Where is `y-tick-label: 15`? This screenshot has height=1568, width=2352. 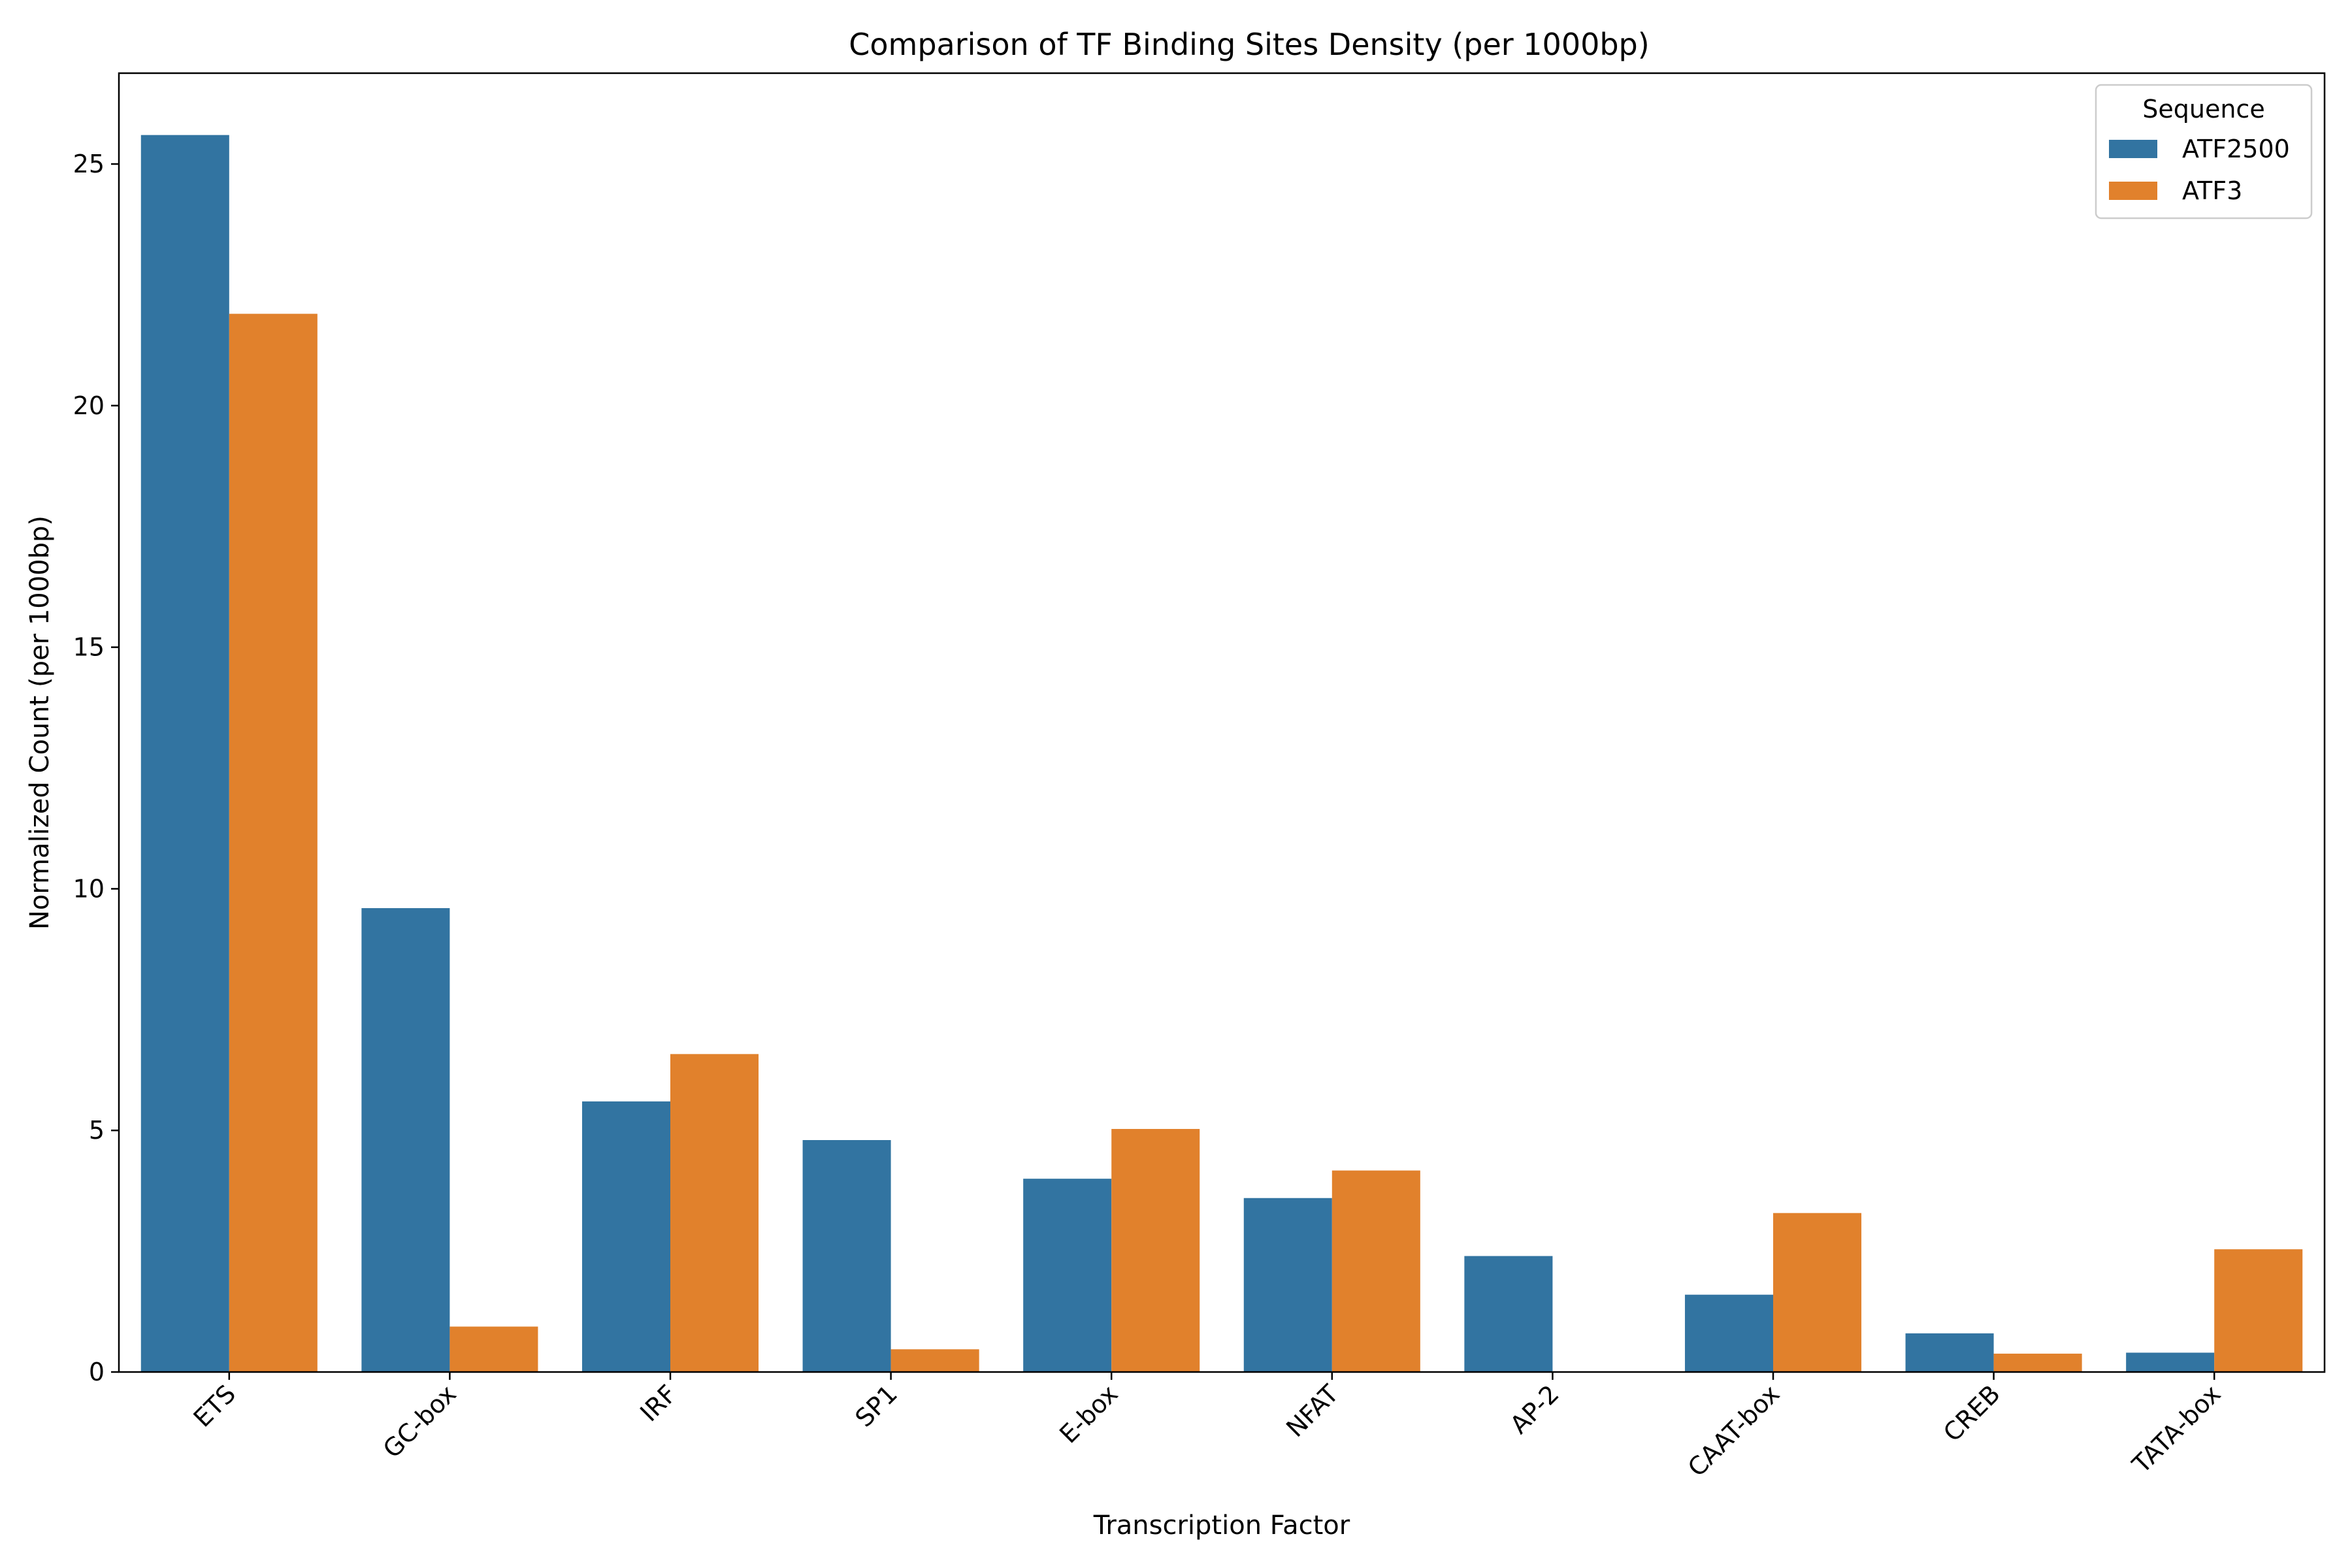 y-tick-label: 15 is located at coordinates (89, 647).